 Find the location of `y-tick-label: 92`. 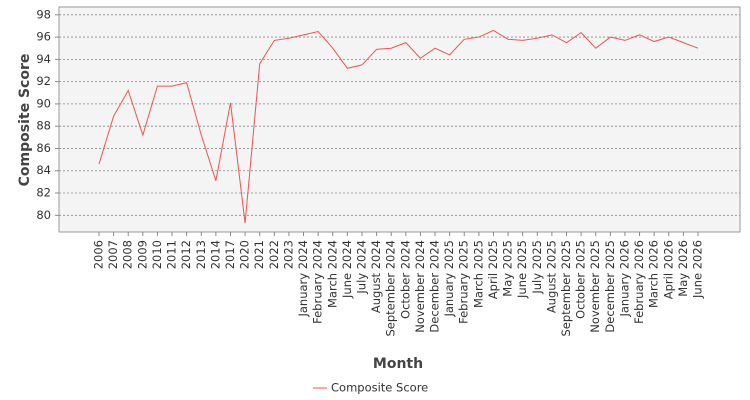

y-tick-label: 92 is located at coordinates (43, 81).